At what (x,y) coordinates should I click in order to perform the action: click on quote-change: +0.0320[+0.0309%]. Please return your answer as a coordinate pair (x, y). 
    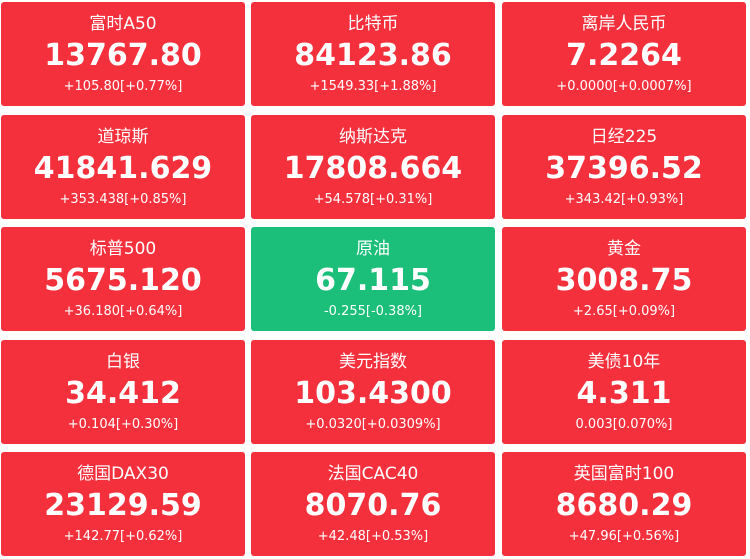
    Looking at the image, I should click on (373, 424).